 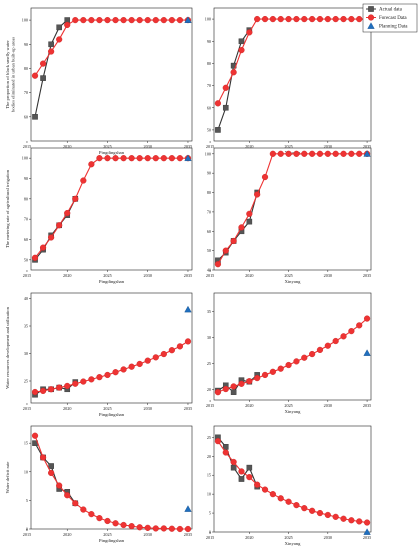 What do you see at coordinates (209, 41) in the screenshot?
I see `y-tick-label: 90` at bounding box center [209, 41].